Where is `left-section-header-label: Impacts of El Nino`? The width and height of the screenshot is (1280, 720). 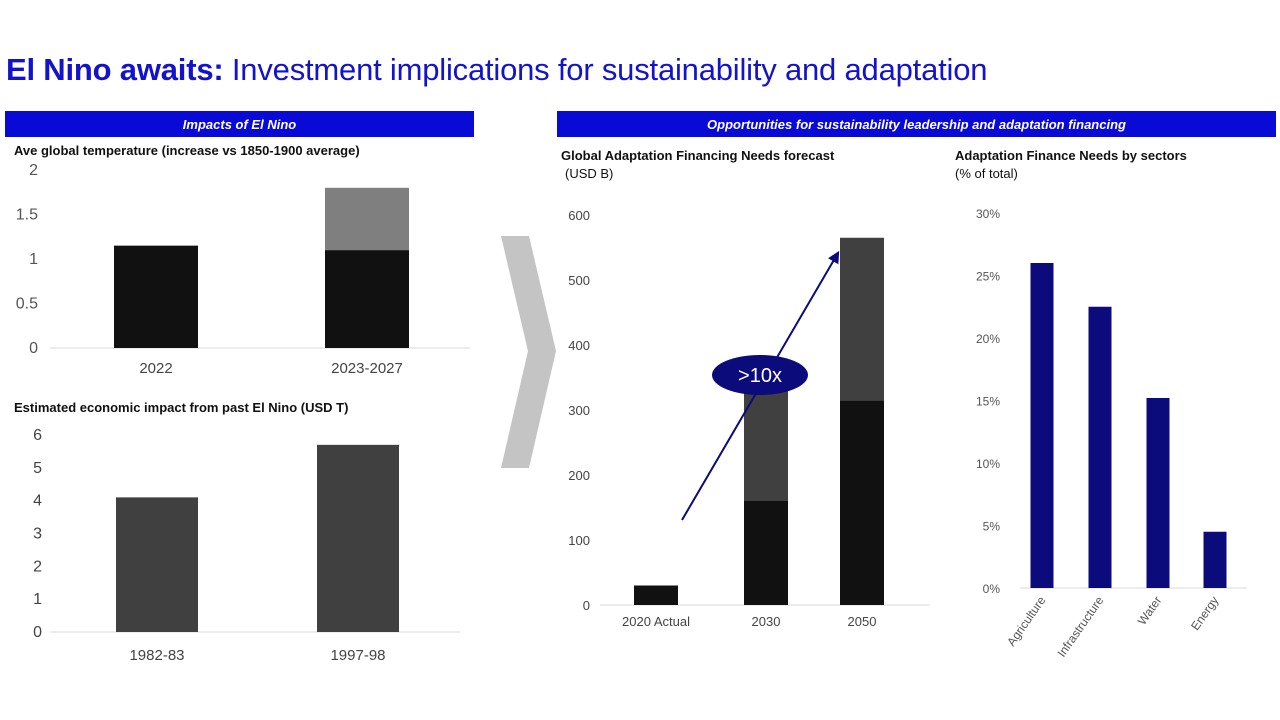
left-section-header-label: Impacts of El Nino is located at coordinates (239, 124).